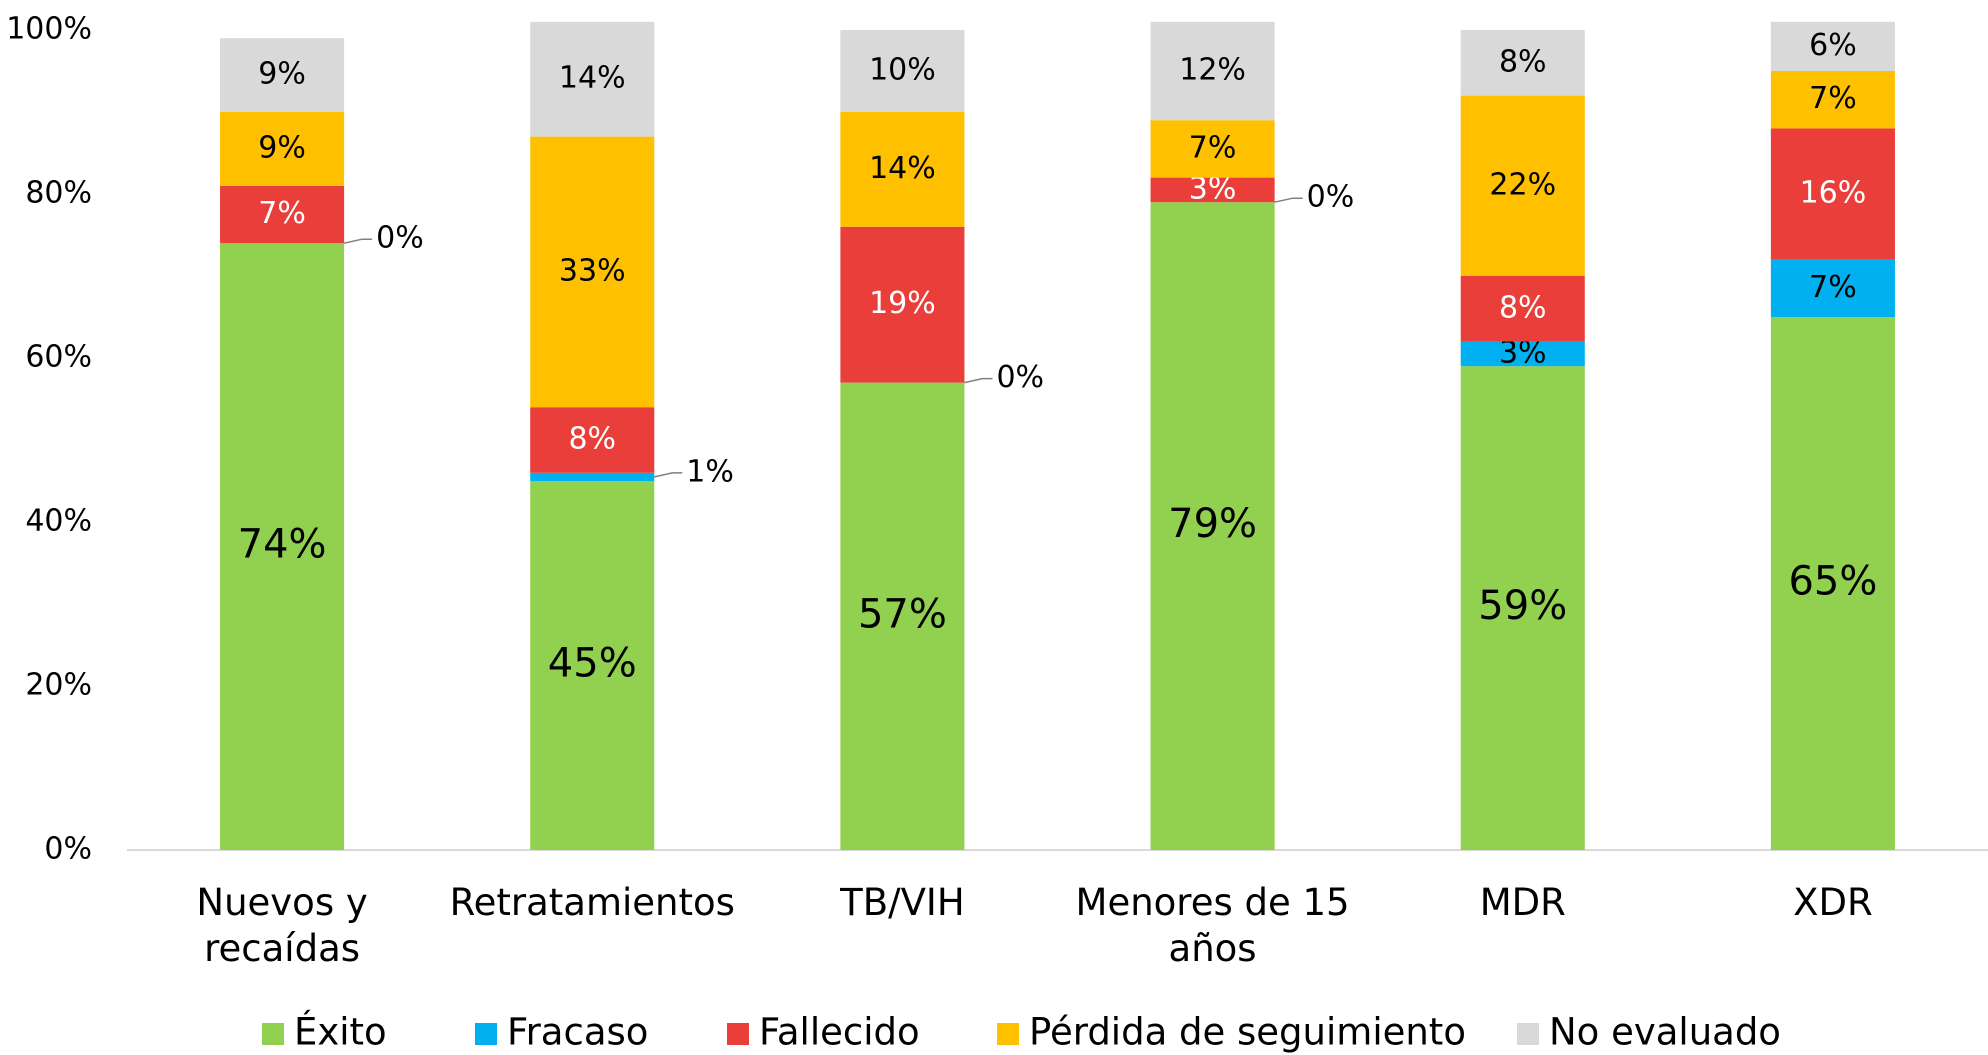 This screenshot has height=1055, width=1988. What do you see at coordinates (340, 1032) in the screenshot?
I see `legend-label: Éxito` at bounding box center [340, 1032].